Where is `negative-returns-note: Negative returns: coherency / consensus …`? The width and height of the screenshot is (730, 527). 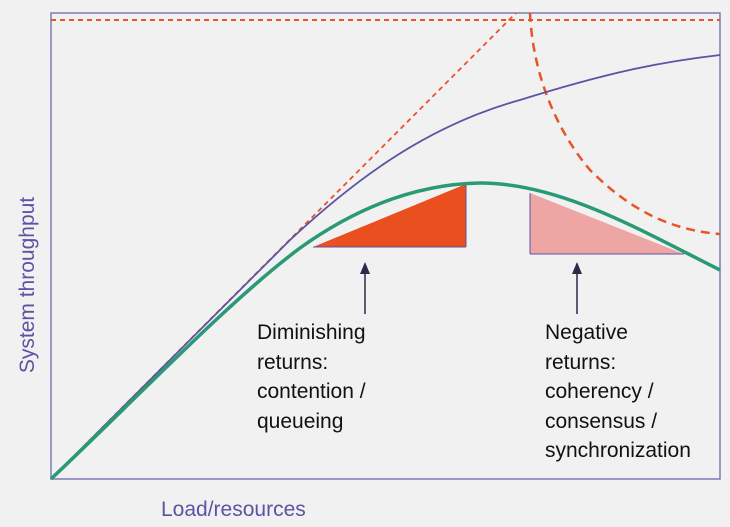 negative-returns-note: Negative returns: coherency / consensus … is located at coordinates (618, 392).